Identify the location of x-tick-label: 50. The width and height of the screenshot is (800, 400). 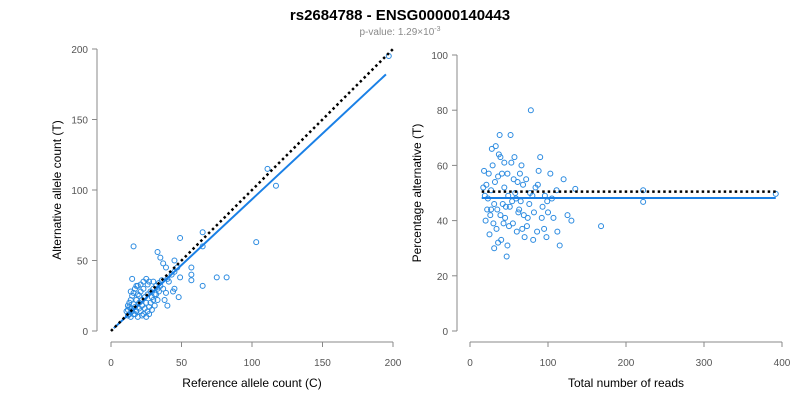
(182, 363).